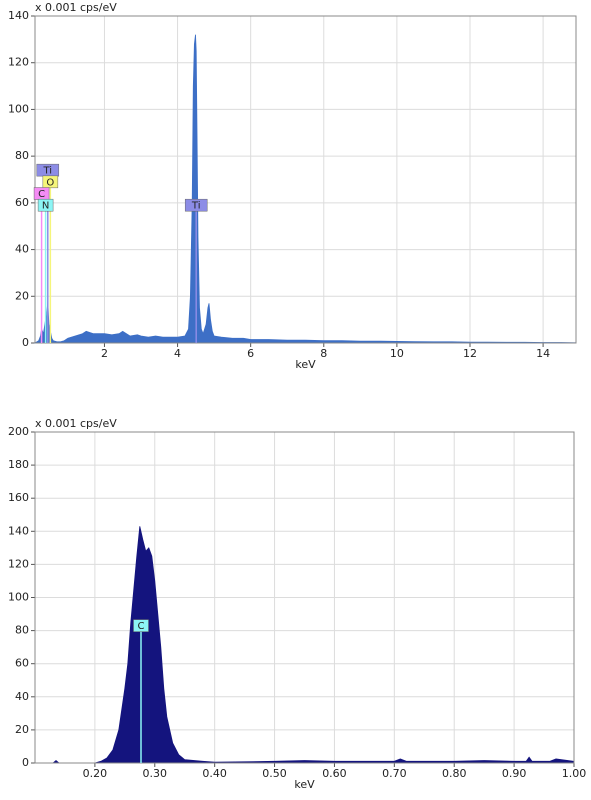  Describe the element at coordinates (18, 464) in the screenshot. I see `y-tick-label: 180` at that location.